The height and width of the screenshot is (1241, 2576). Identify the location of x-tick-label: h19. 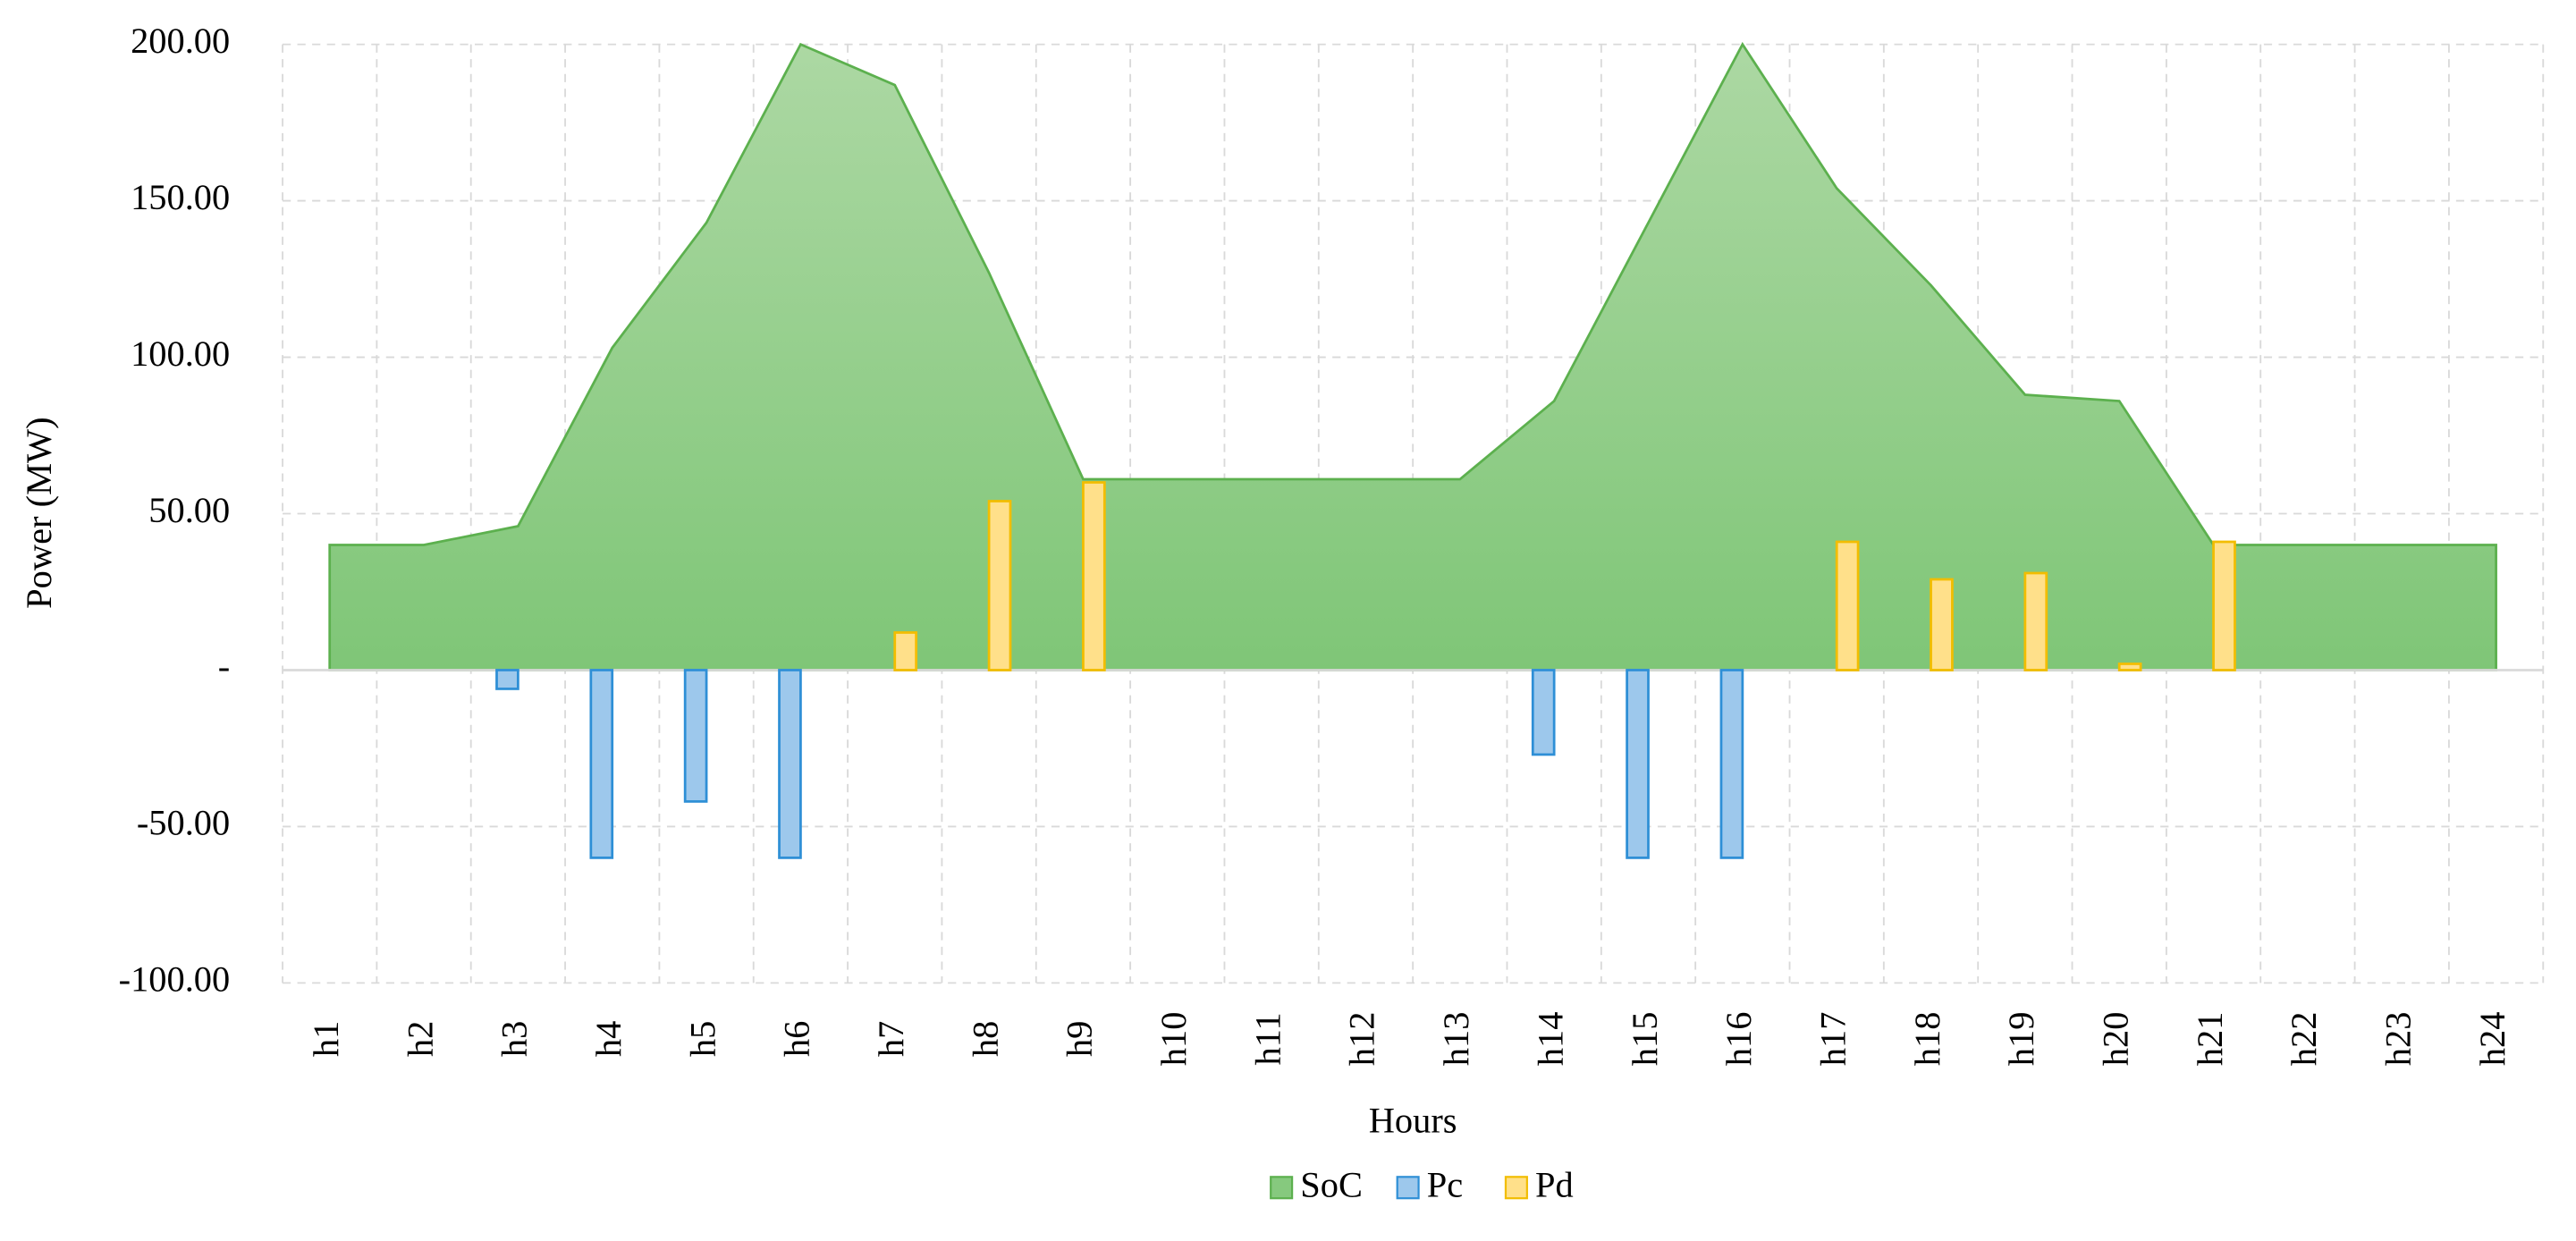
(2021, 1039).